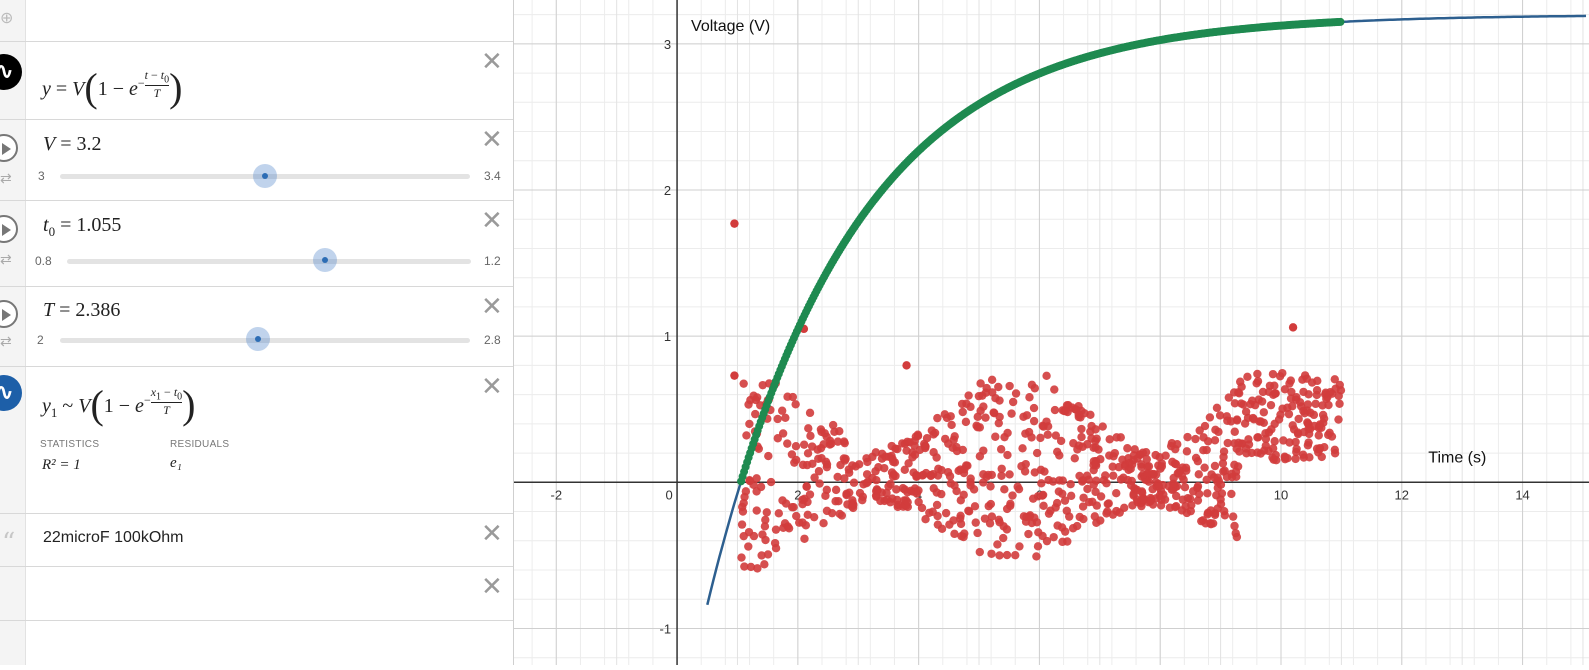 This screenshot has width=1589, height=670. What do you see at coordinates (256, 81) in the screenshot?
I see `expression-row-function: ∿ y = V(1 − e−t − t0T) ✕` at bounding box center [256, 81].